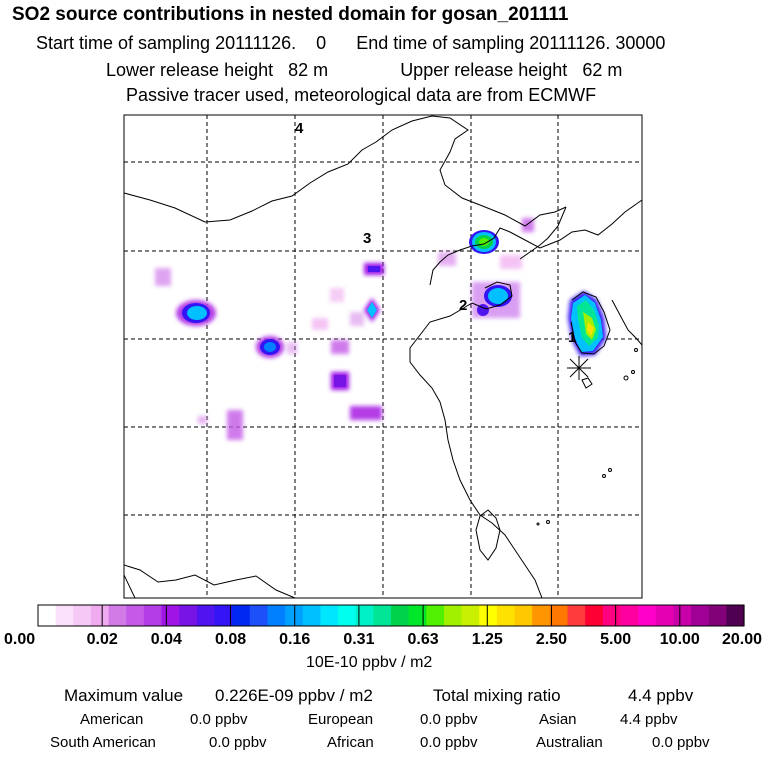  Describe the element at coordinates (511, 43) in the screenshot. I see `end-time: End time of sampling 20111126. 30000` at that location.